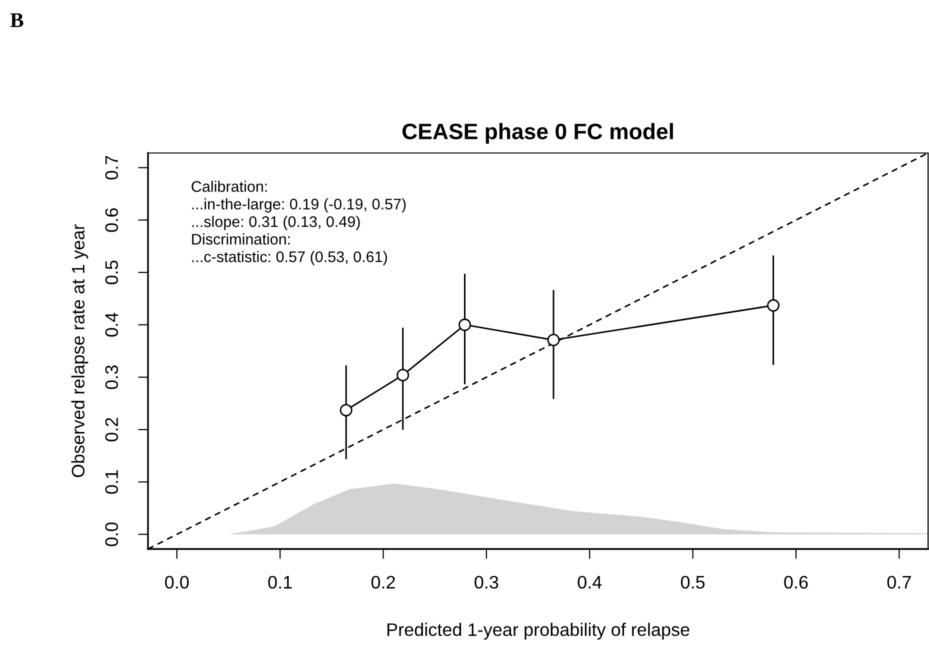  I want to click on y-tick-label: 0.0, so click(111, 534).